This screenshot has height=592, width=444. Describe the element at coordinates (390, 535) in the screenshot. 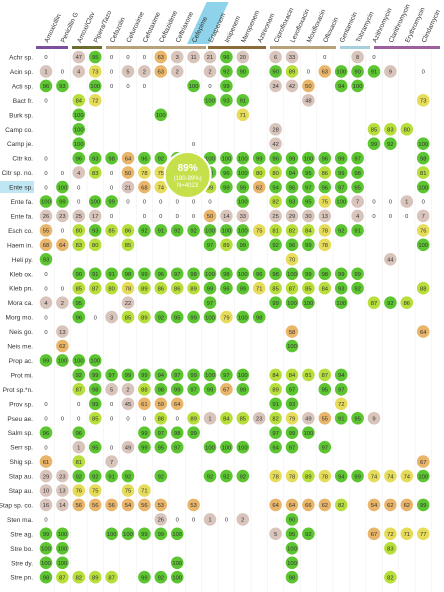

I see `value-label: 72` at that location.